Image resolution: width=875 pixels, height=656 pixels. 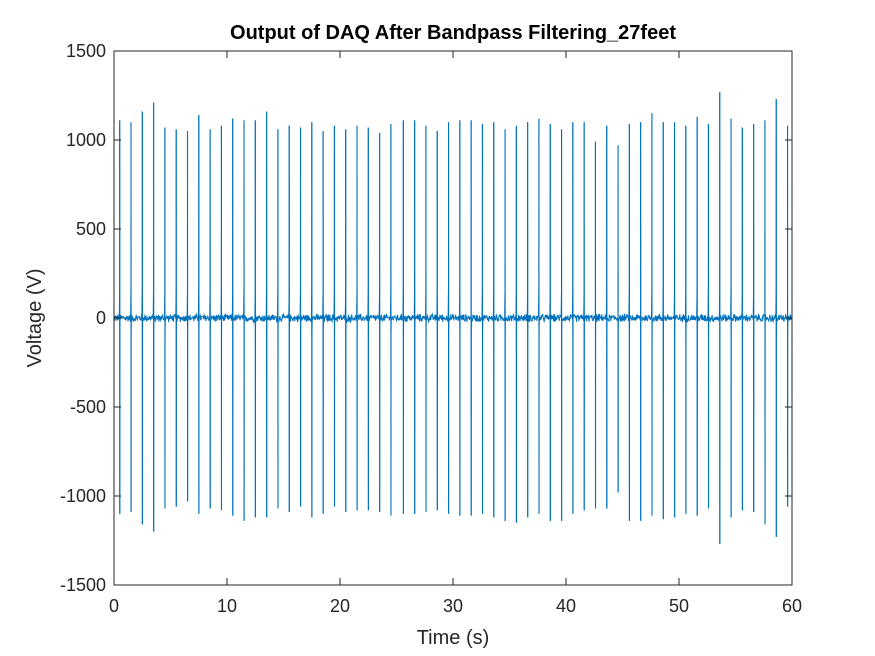 I want to click on x-tick-label: 40, so click(x=566, y=606).